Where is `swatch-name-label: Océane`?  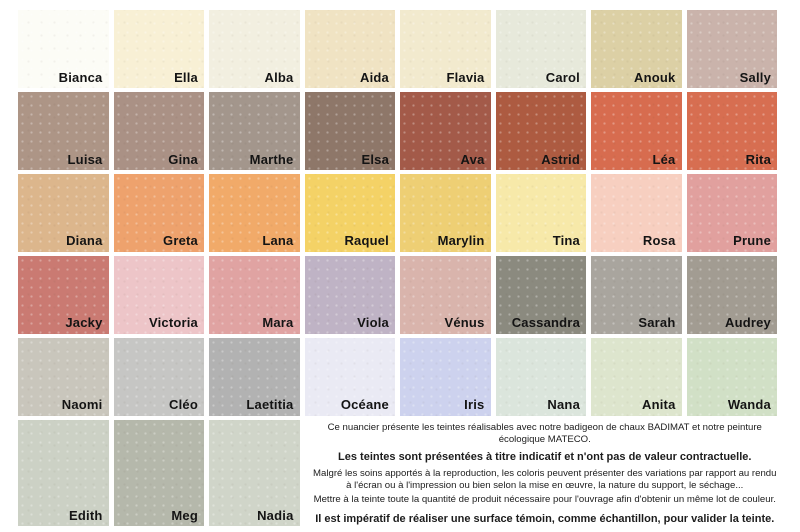
swatch-name-label: Océane is located at coordinates (364, 405).